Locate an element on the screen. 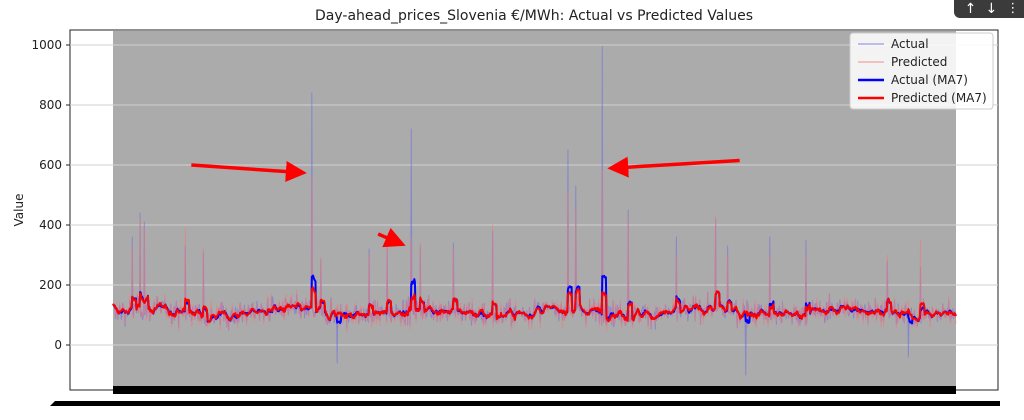 Image resolution: width=1024 pixels, height=420 pixels. legend-label-actual-ma7: Actual (MA7) is located at coordinates (929, 80).